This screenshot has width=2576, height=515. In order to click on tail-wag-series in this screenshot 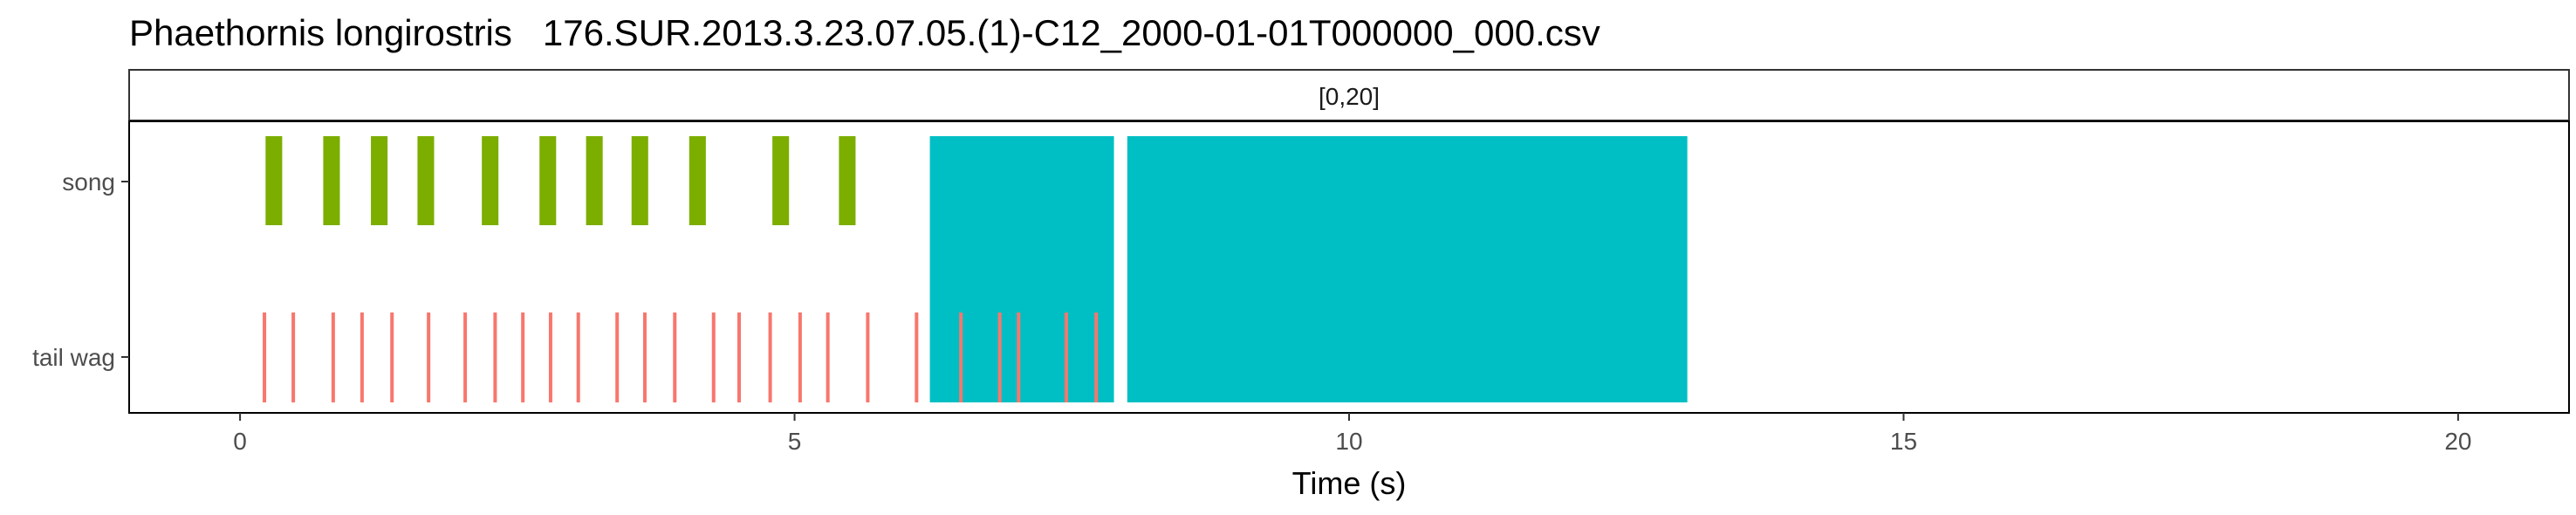, I will do `click(681, 357)`.